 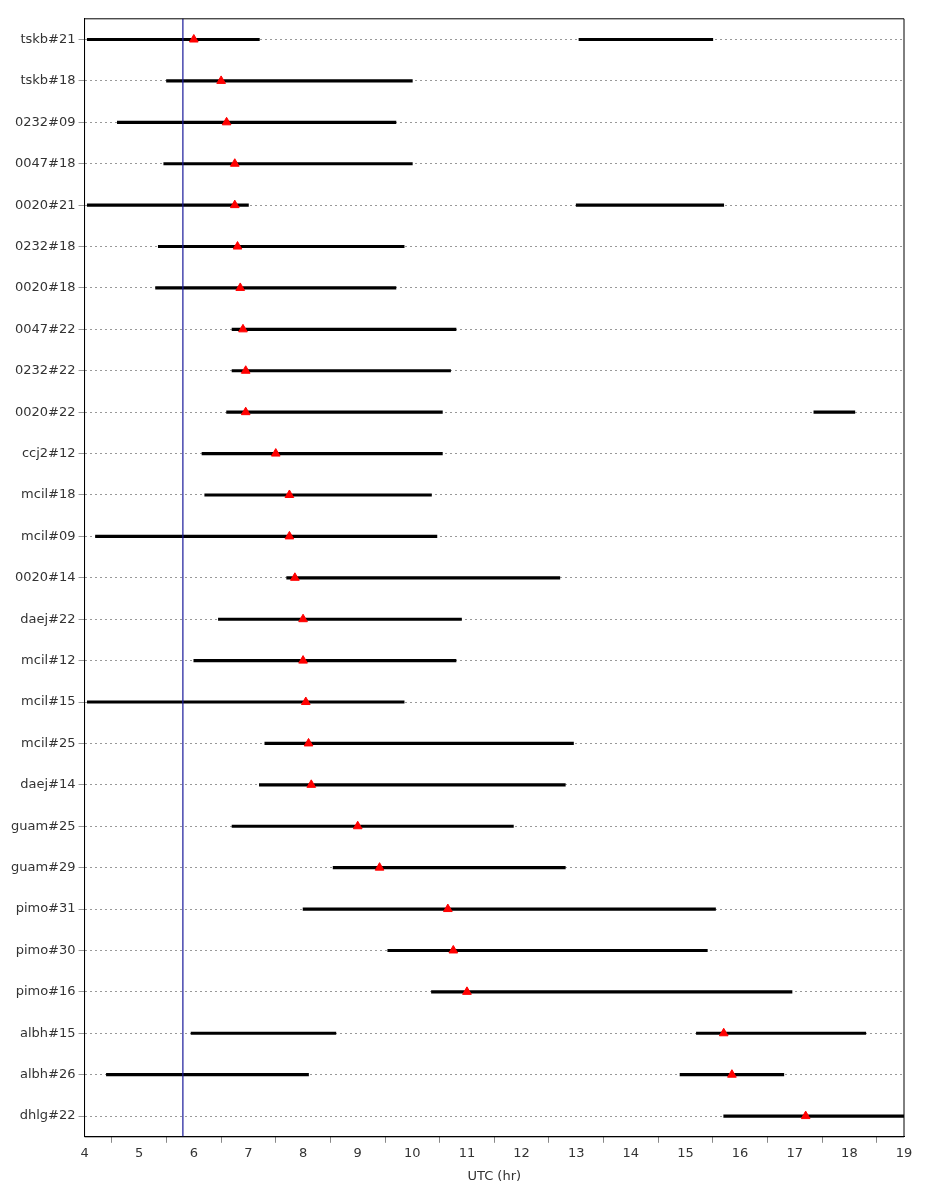 I want to click on y-tick-label: ccj2#12, so click(x=48, y=452).